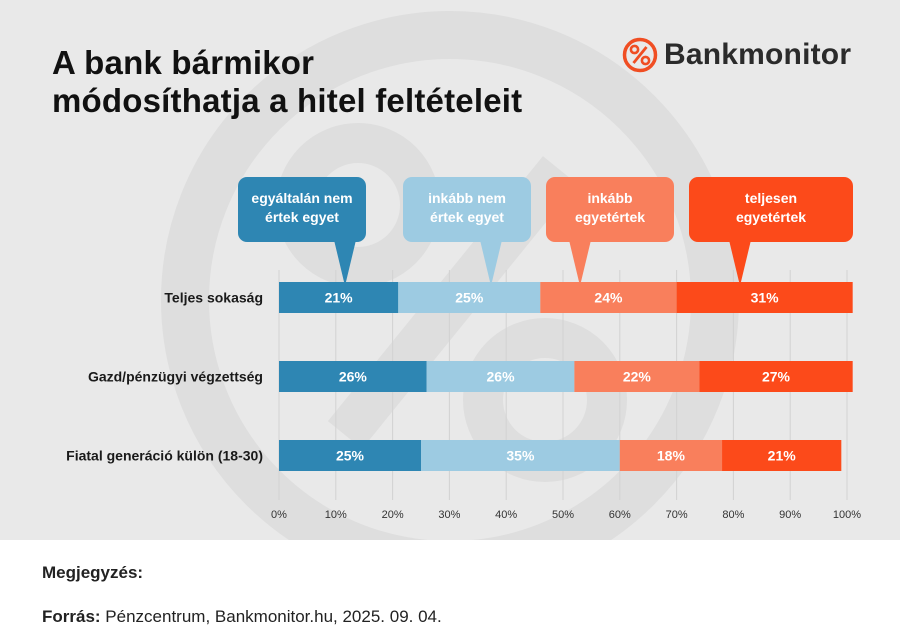 Image resolution: width=900 pixels, height=643 pixels. Describe the element at coordinates (609, 198) in the screenshot. I see `legend-label: inkább` at that location.